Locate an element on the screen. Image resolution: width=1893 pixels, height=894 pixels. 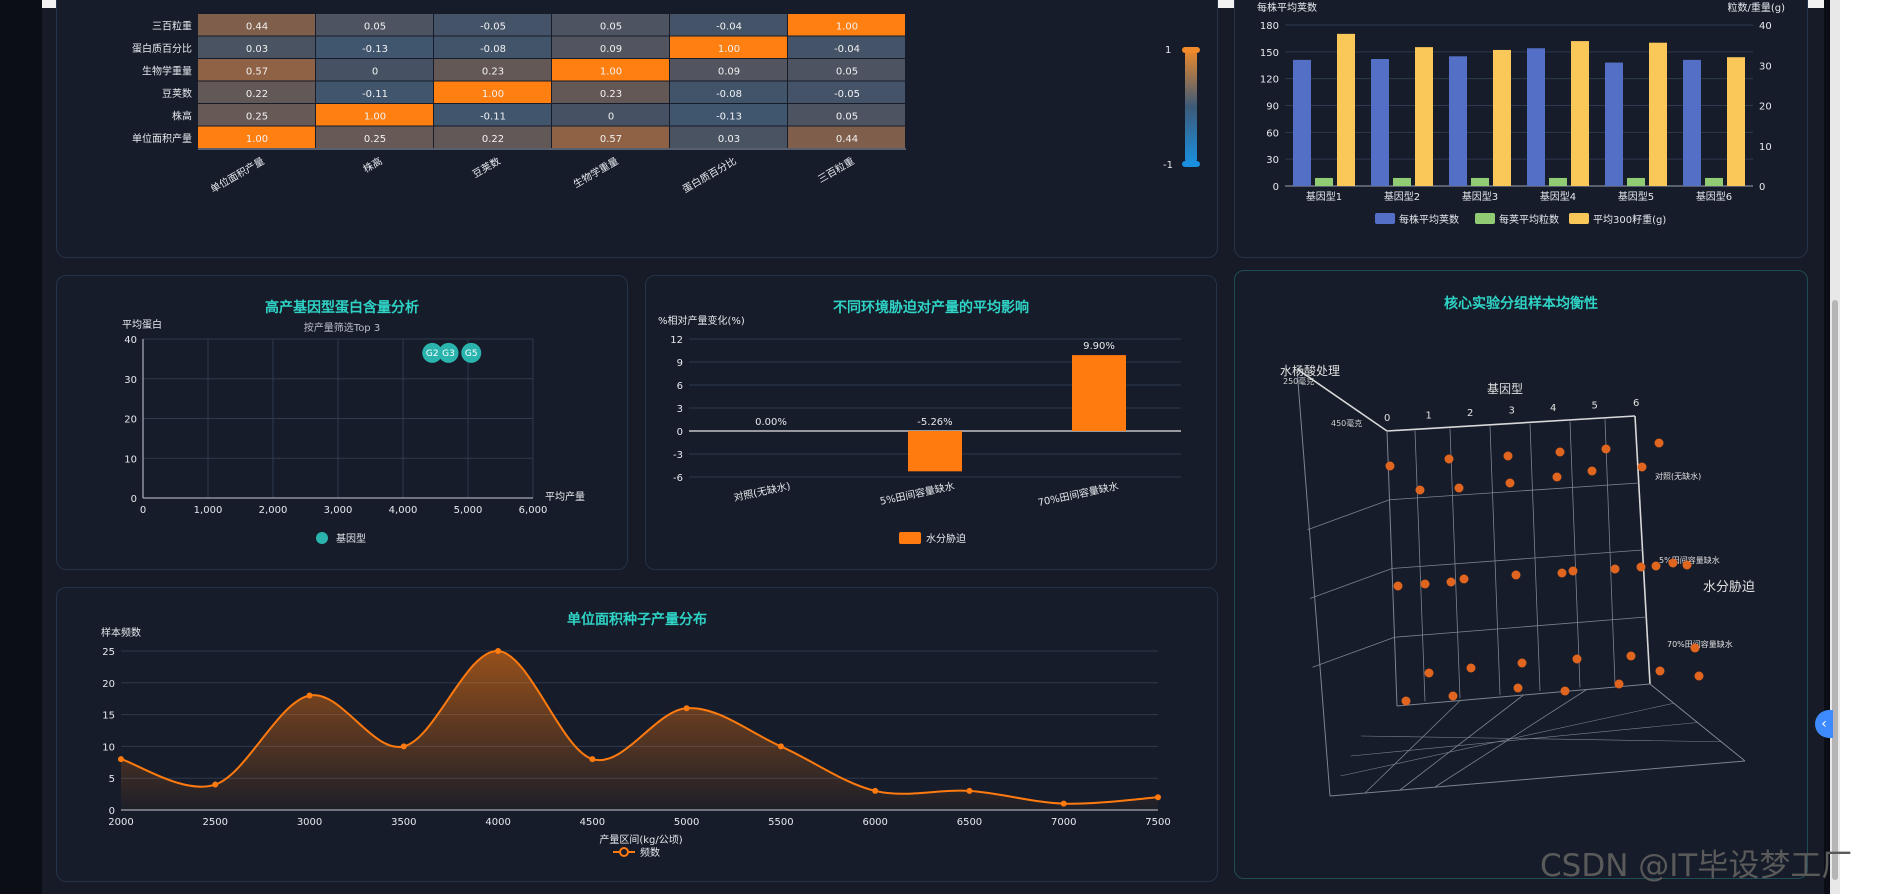
area-legend-label: 频数 is located at coordinates (650, 852).